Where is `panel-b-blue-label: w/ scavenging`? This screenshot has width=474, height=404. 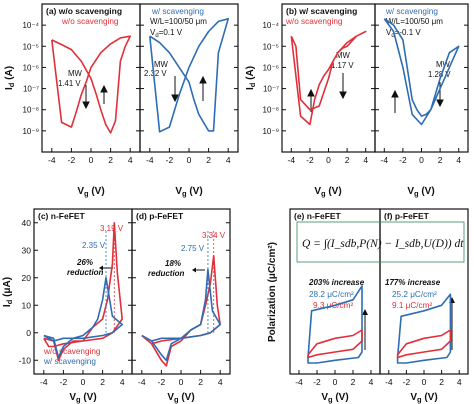
panel-b-blue-label: w/ scavenging is located at coordinates (411, 11).